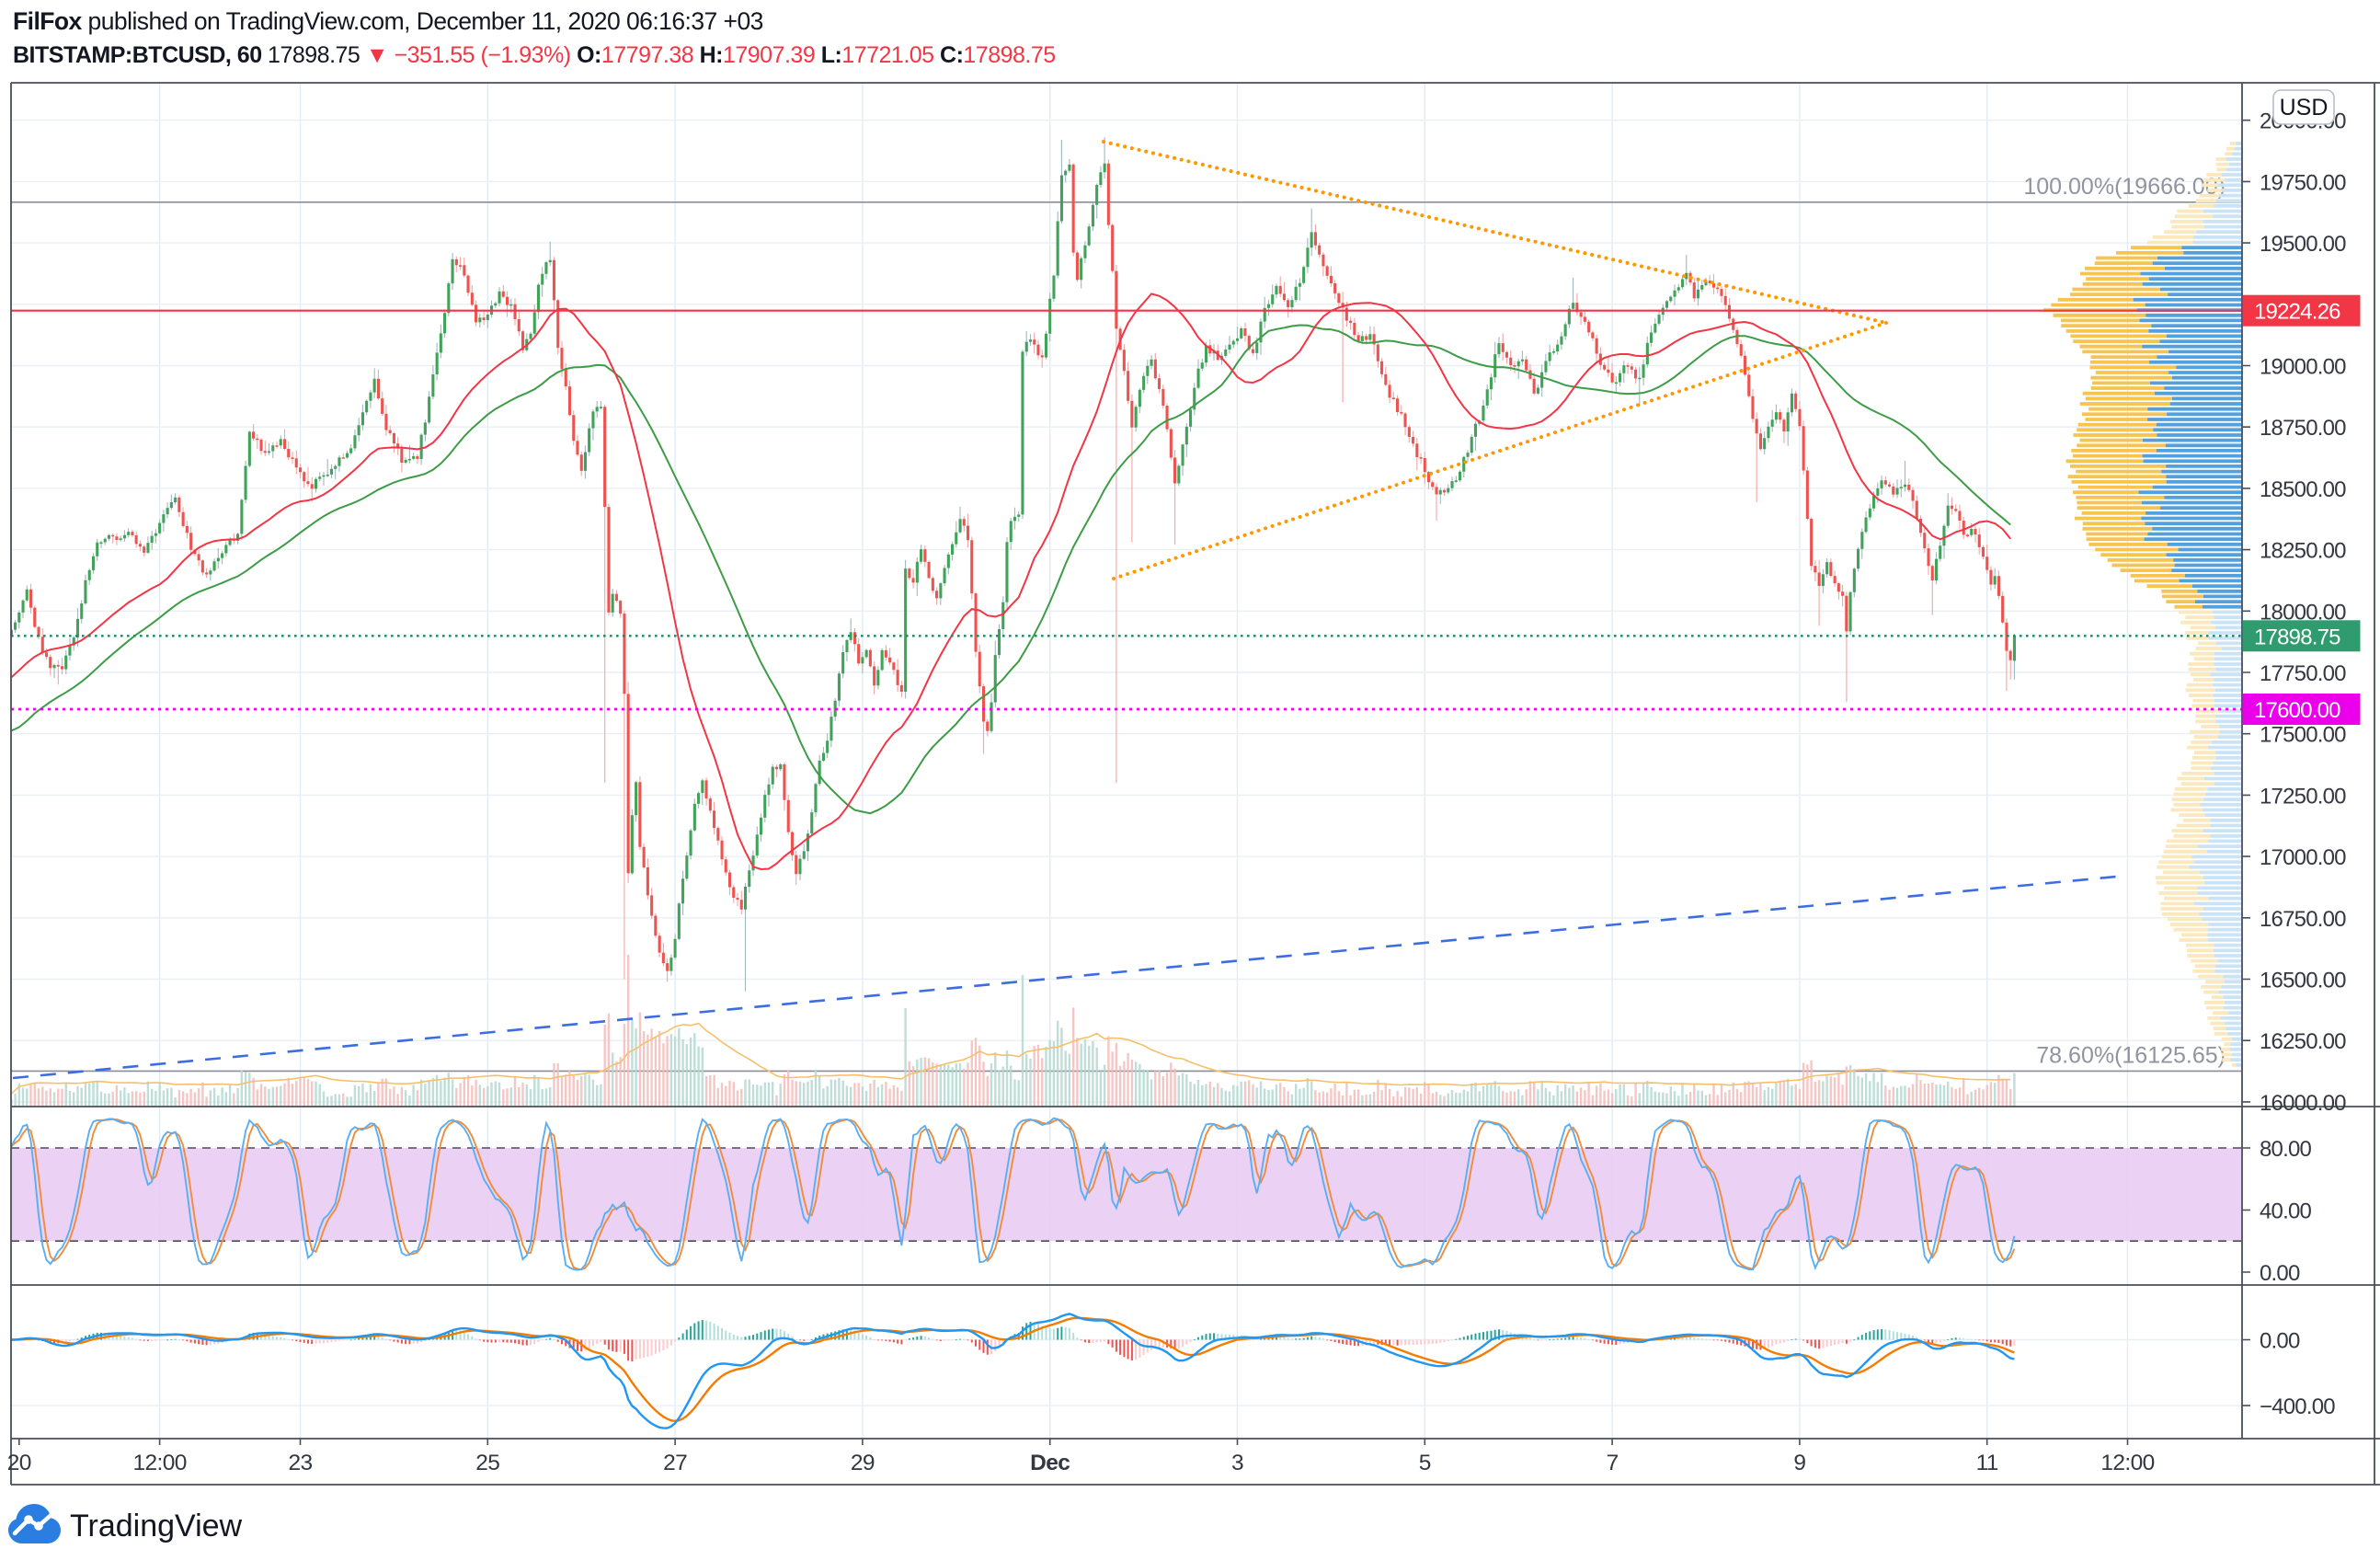  What do you see at coordinates (863, 1463) in the screenshot?
I see `svg-text: 29` at bounding box center [863, 1463].